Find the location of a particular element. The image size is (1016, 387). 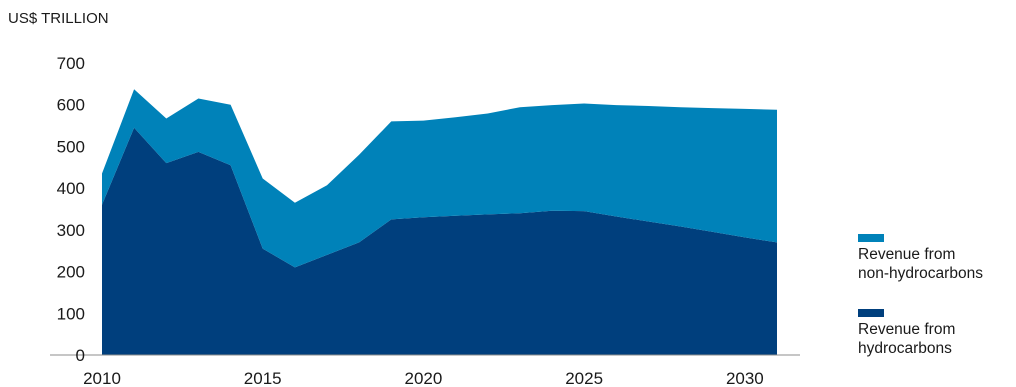

y-tick-label: 500 is located at coordinates (71, 146).